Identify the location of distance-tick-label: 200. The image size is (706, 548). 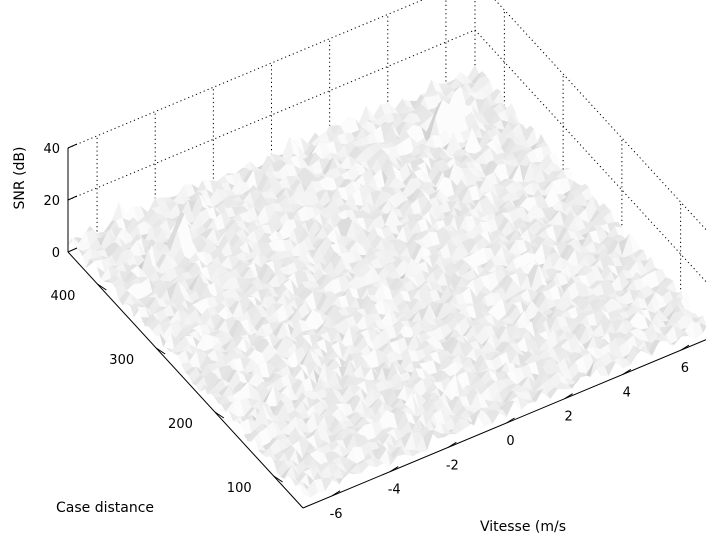
(180, 424).